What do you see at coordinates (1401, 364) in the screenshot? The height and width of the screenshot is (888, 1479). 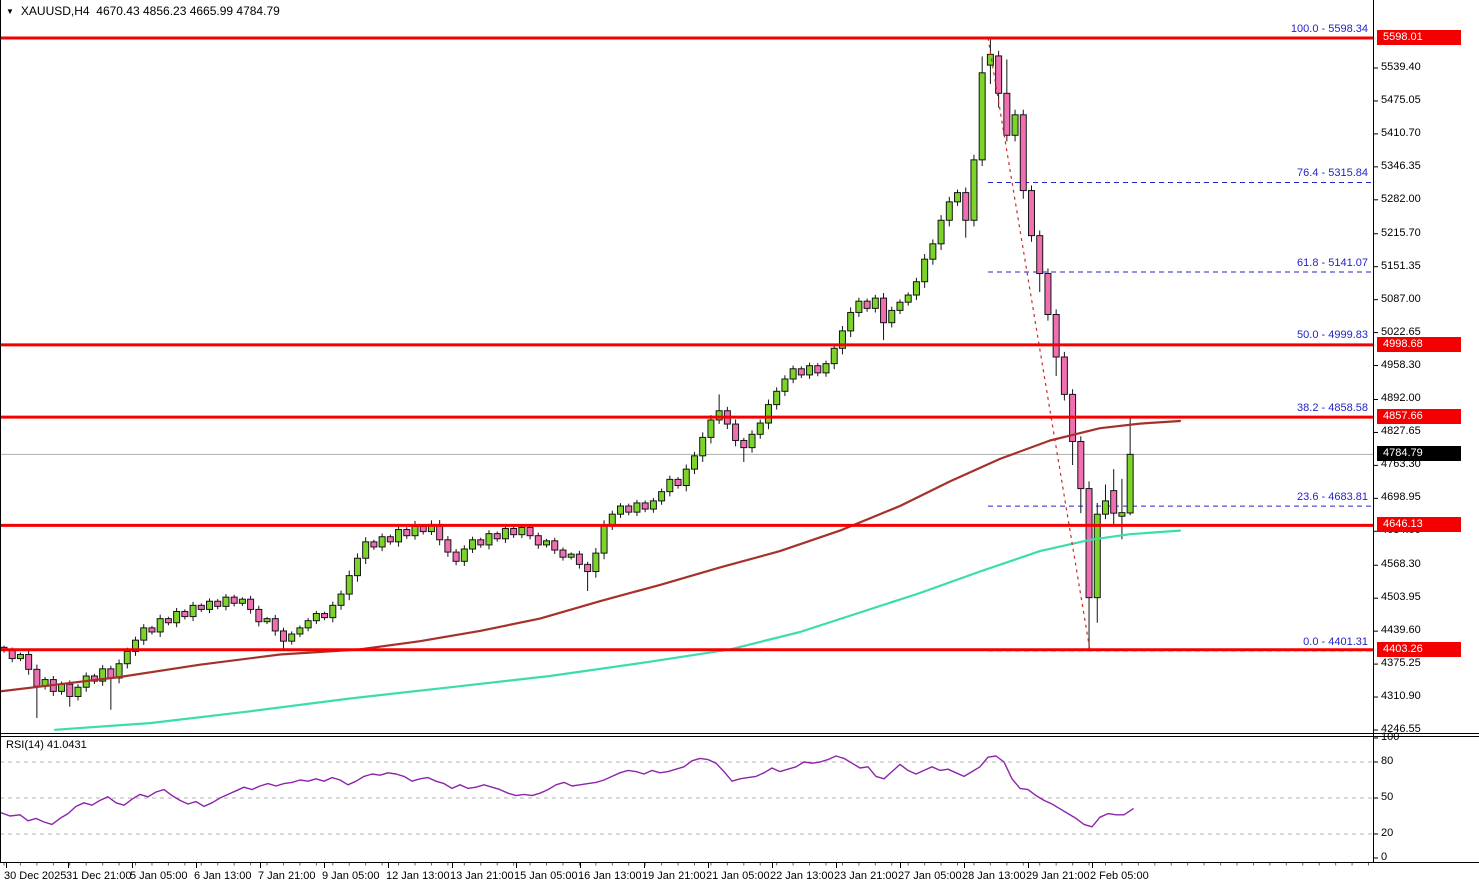 I see `price-axis-label: 4958.30` at bounding box center [1401, 364].